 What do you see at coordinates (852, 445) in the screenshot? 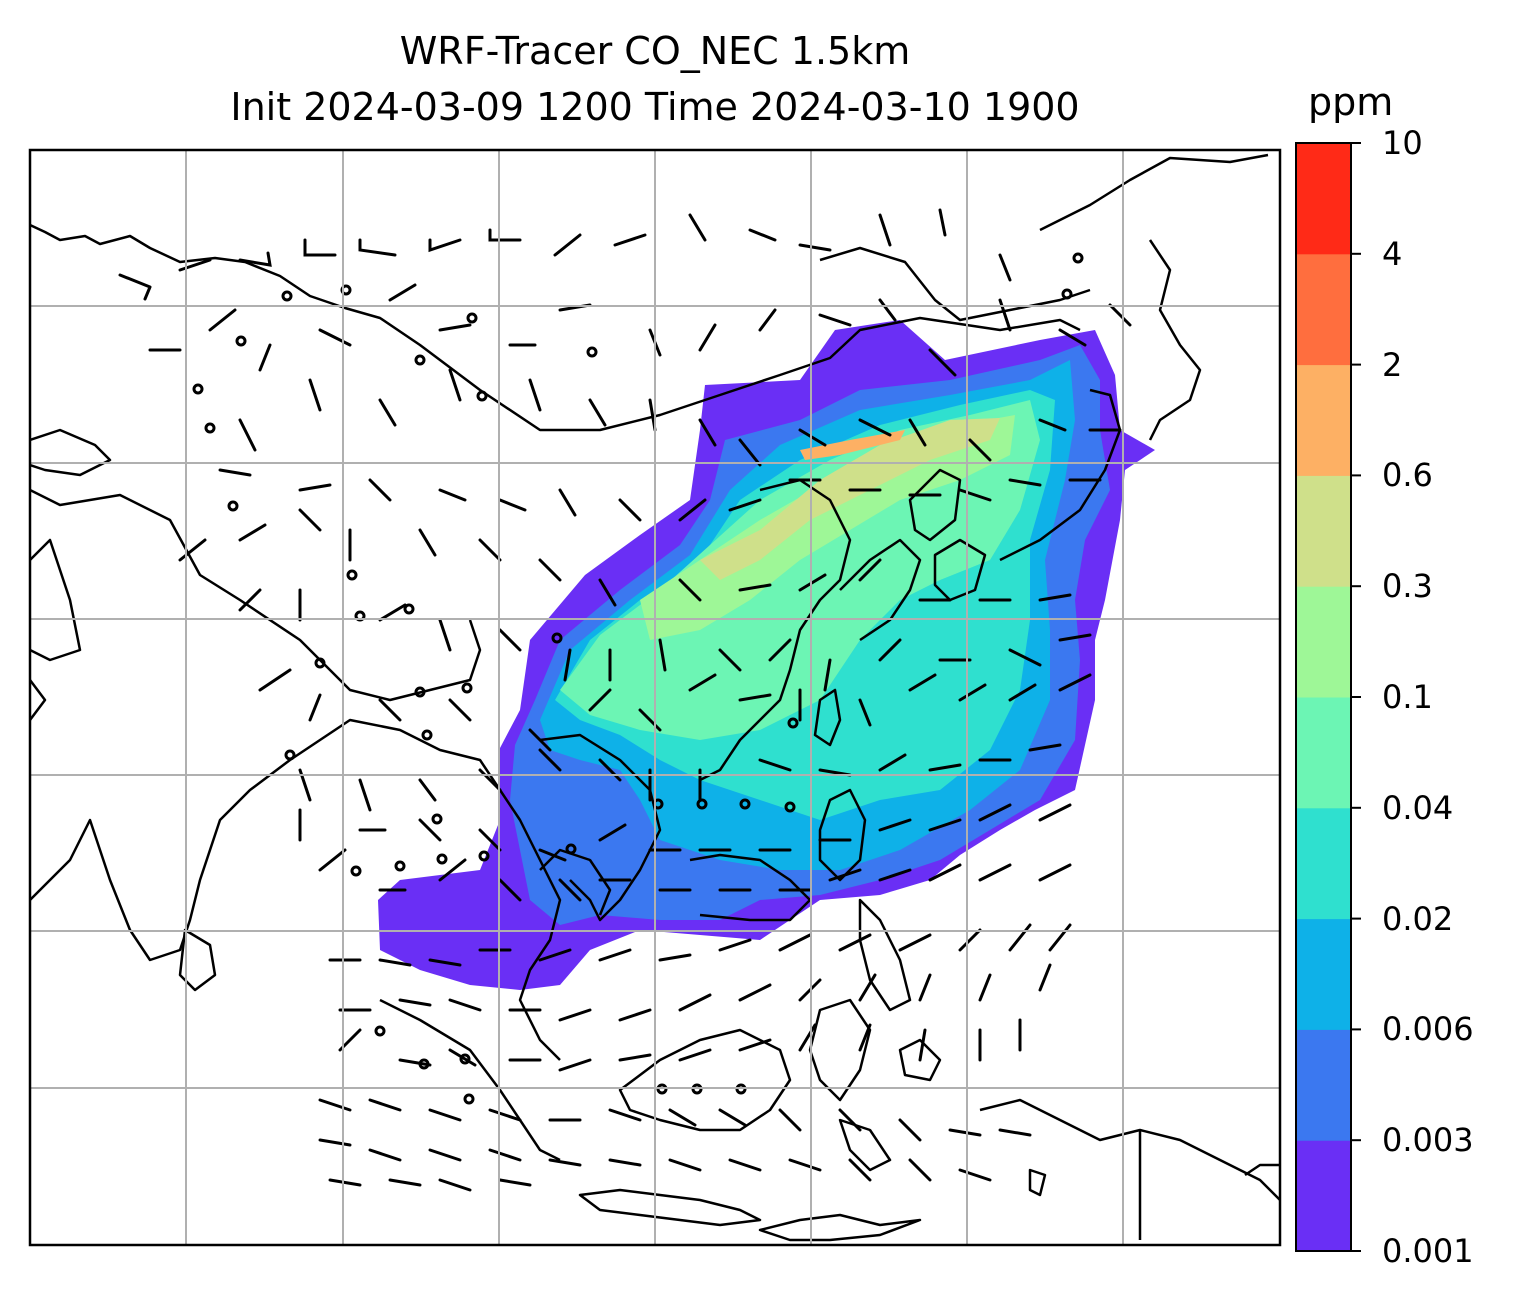
I see `plume-0.6` at bounding box center [852, 445].